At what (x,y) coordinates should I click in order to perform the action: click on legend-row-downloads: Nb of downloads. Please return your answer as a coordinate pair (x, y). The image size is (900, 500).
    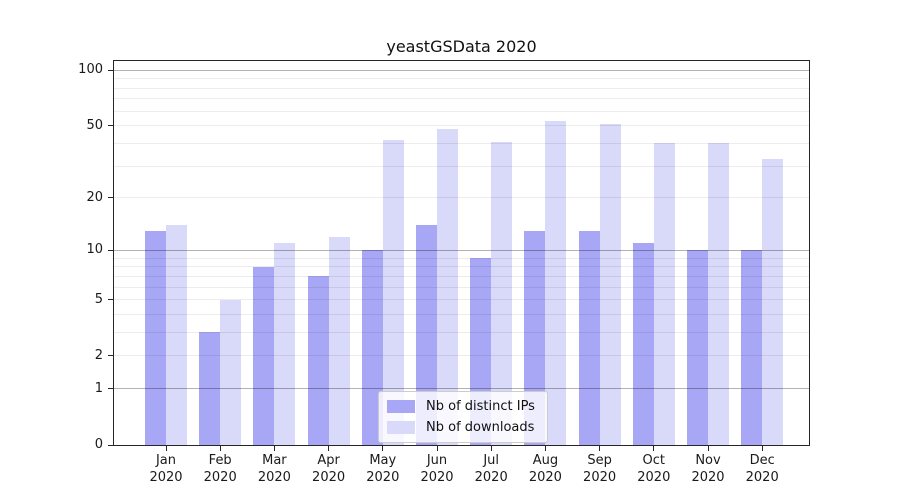
    Looking at the image, I should click on (461, 427).